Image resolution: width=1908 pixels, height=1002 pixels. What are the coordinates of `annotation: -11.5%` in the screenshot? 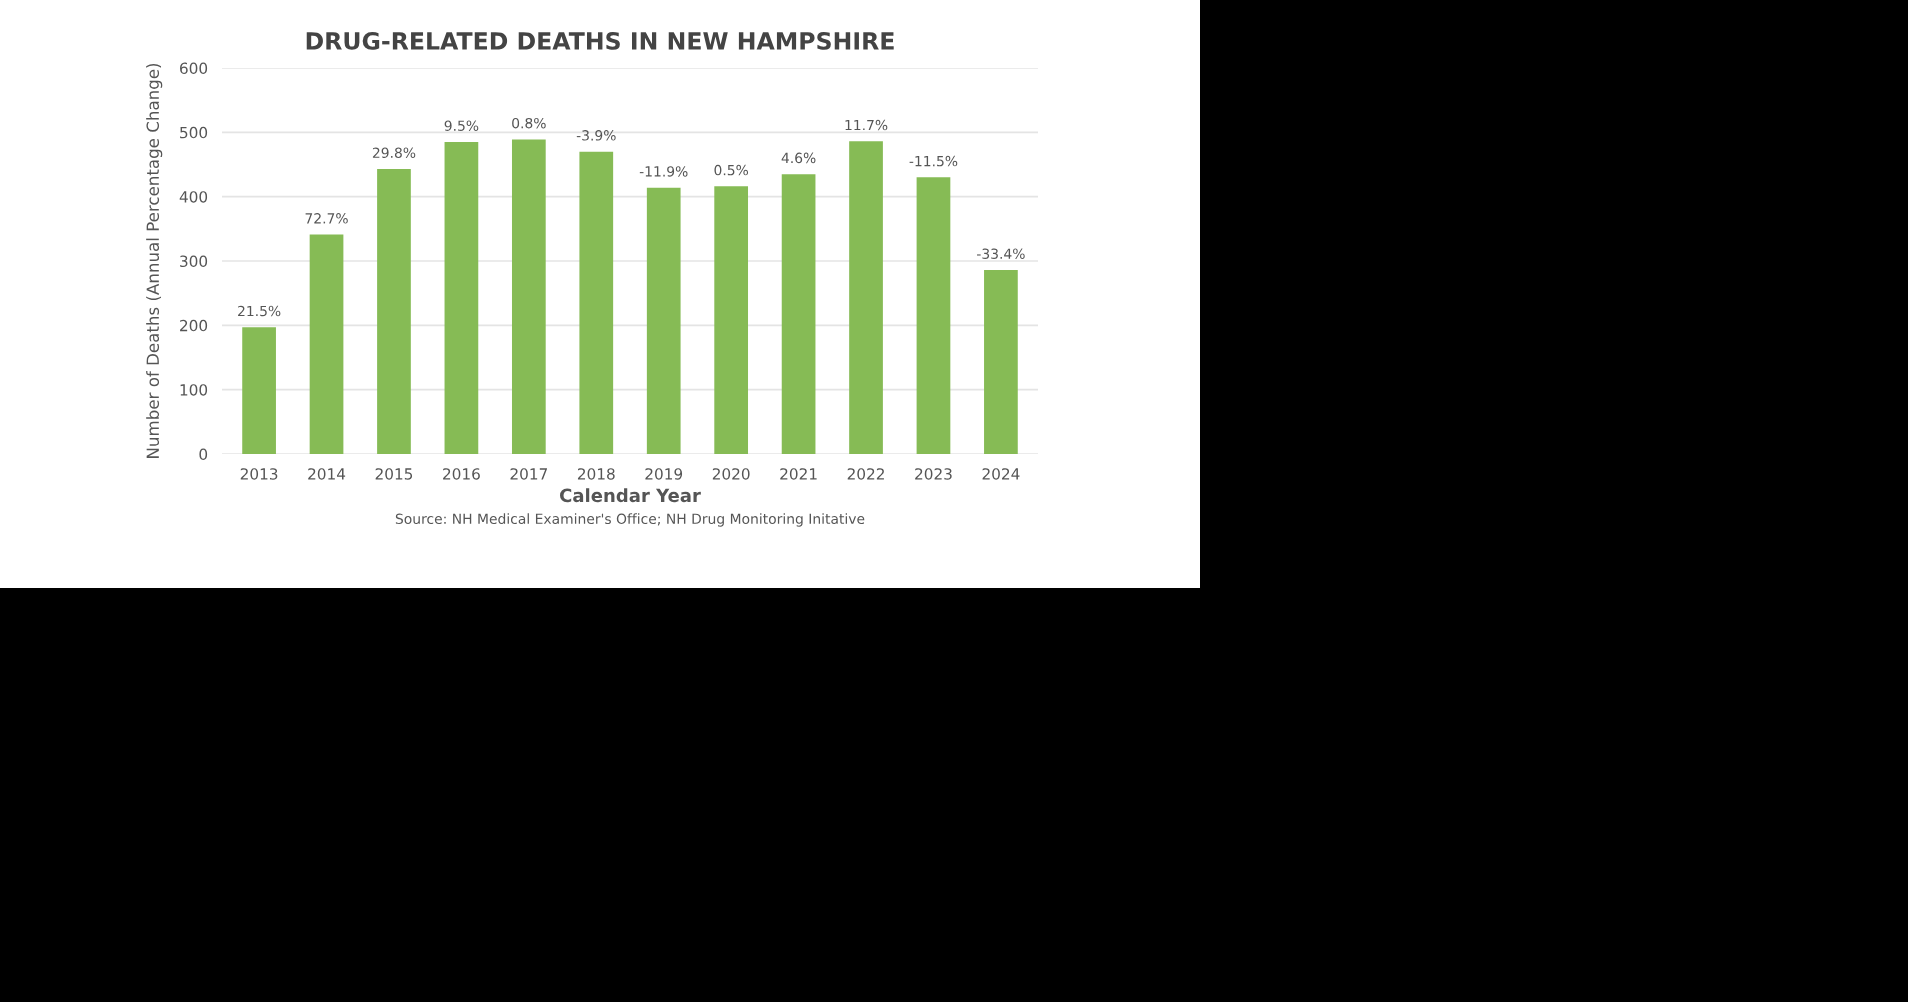 It's located at (933, 161).